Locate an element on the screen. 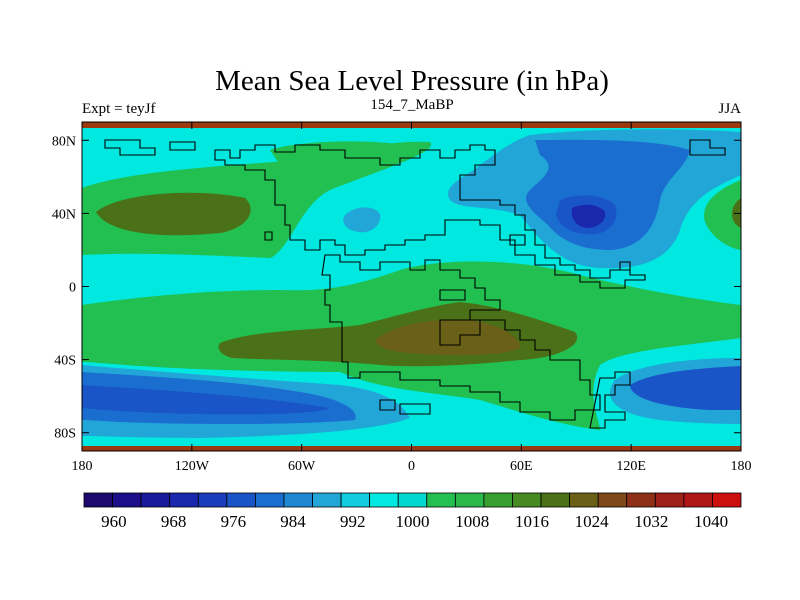 The width and height of the screenshot is (800, 600). x-tick-label: 60W is located at coordinates (302, 466).